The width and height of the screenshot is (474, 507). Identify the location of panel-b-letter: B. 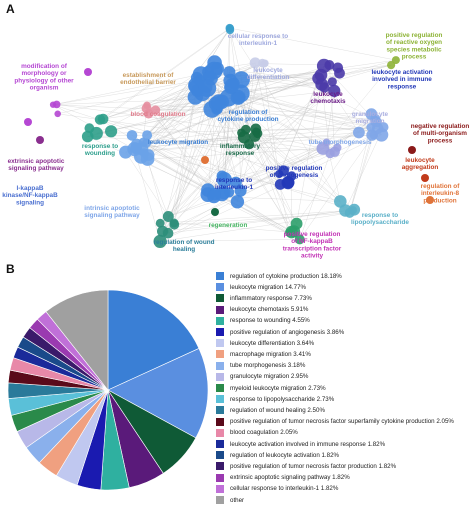
(10, 269).